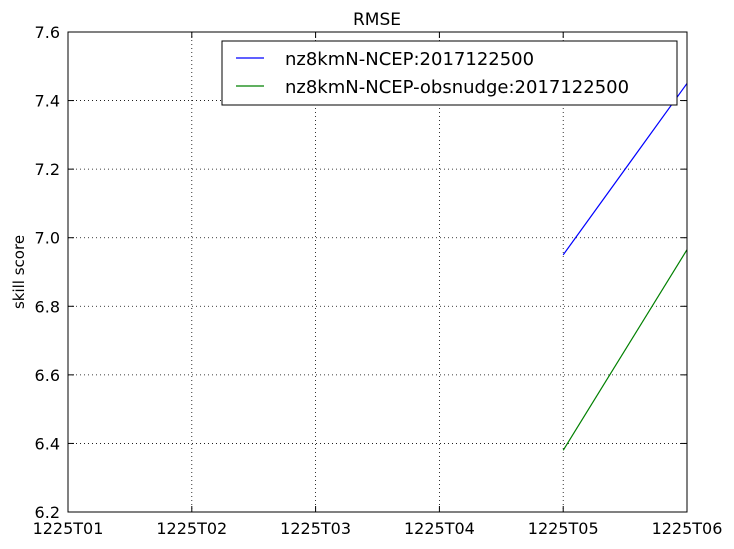 This screenshot has width=734, height=549. I want to click on y-tick-label: 7.4, so click(47, 101).